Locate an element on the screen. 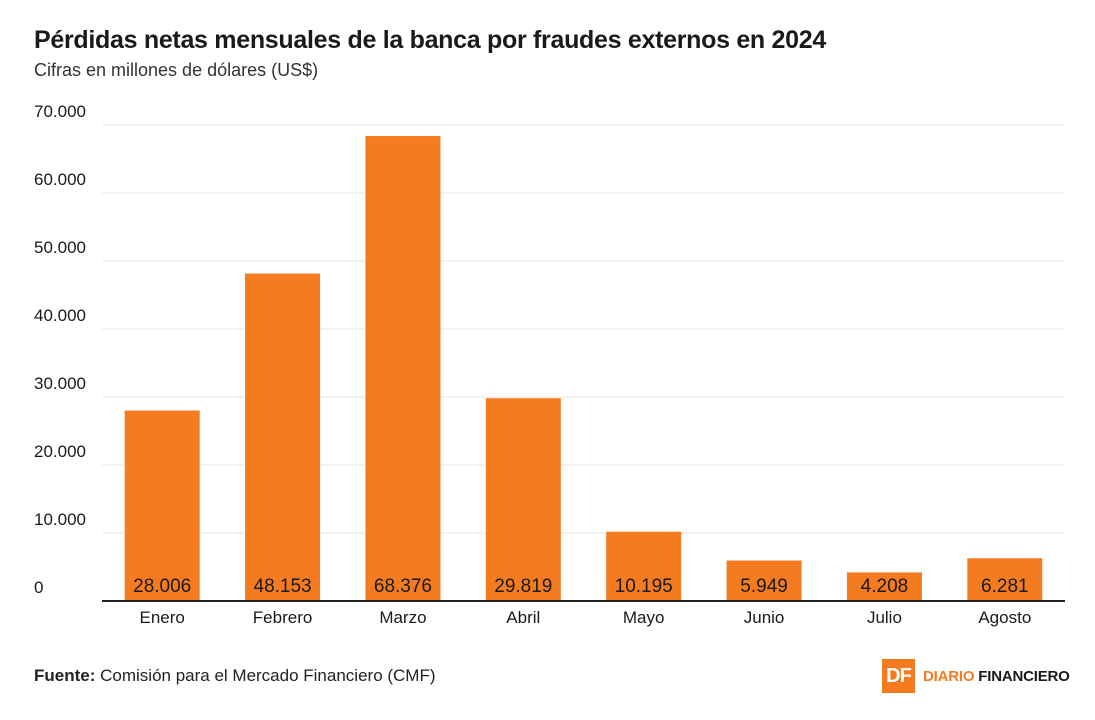 Image resolution: width=1095 pixels, height=720 pixels. brand-name: DIARIO FINANCIERO is located at coordinates (996, 676).